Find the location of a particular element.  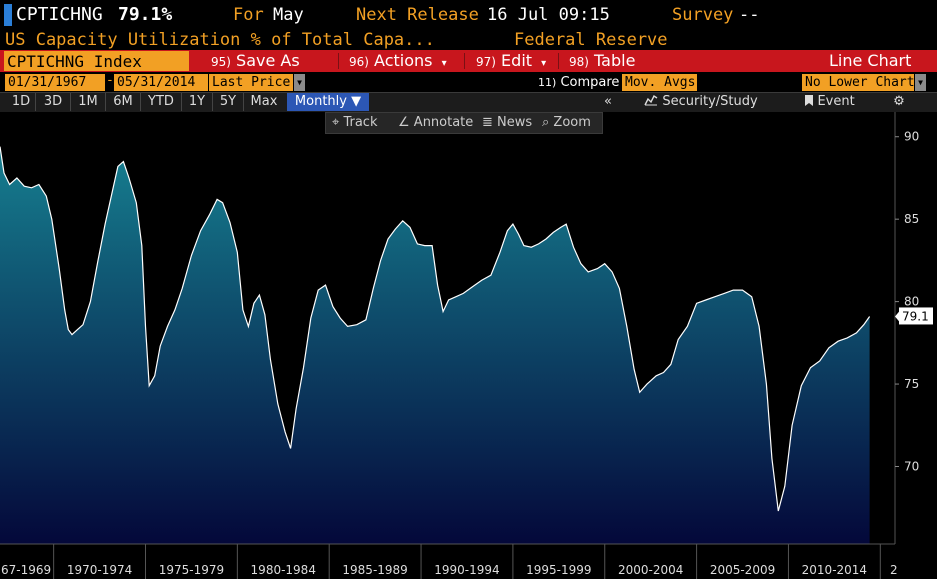

zoom-tool: ⌕ Zoom is located at coordinates (566, 123).